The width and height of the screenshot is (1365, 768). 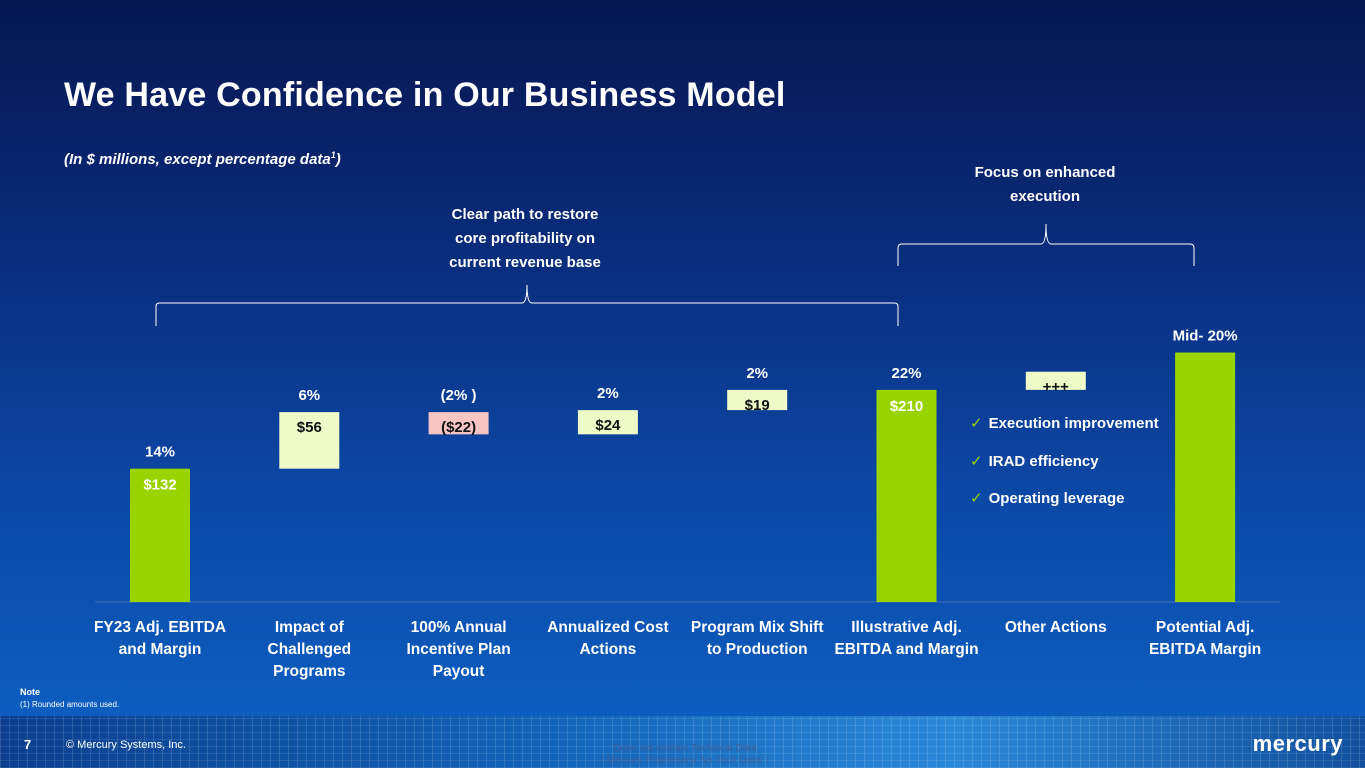 I want to click on data-label: $56, so click(x=309, y=427).